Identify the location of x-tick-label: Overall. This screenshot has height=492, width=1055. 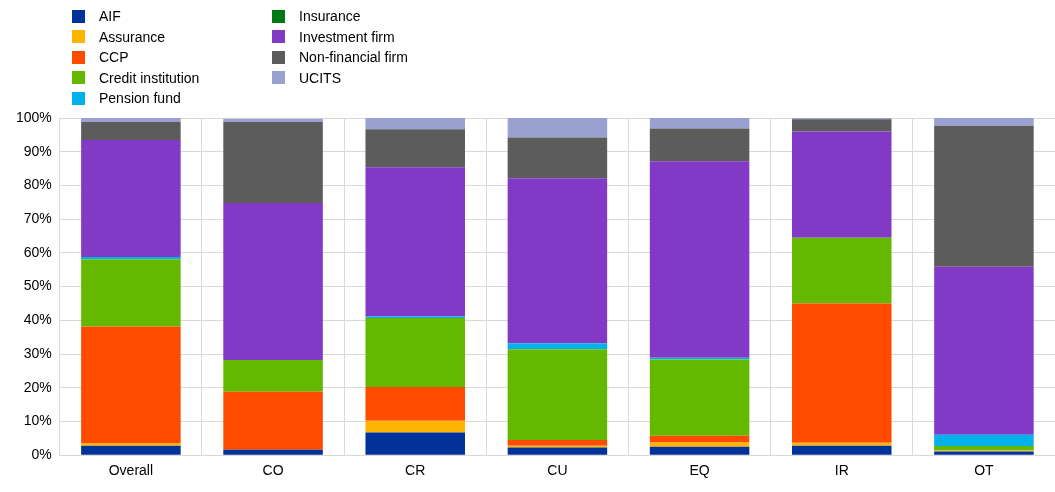
(131, 470).